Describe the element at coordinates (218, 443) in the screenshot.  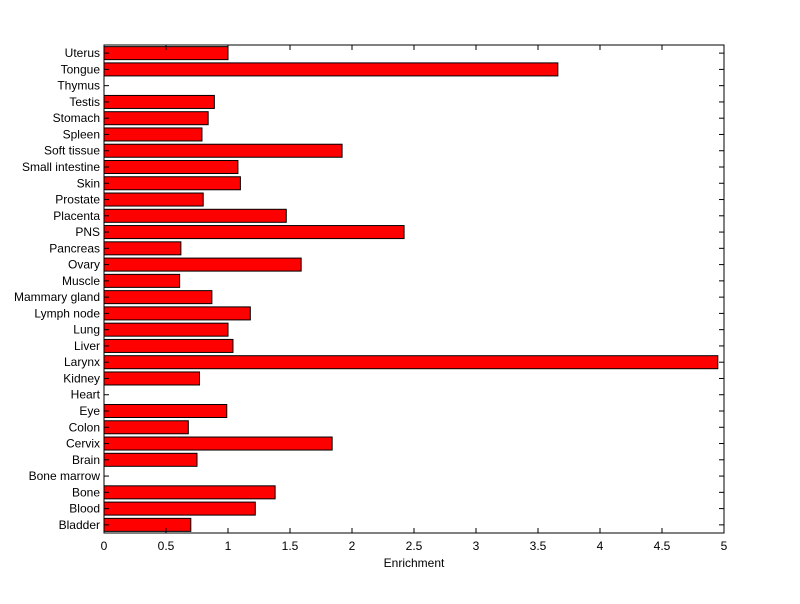
I see `bar-cervix` at that location.